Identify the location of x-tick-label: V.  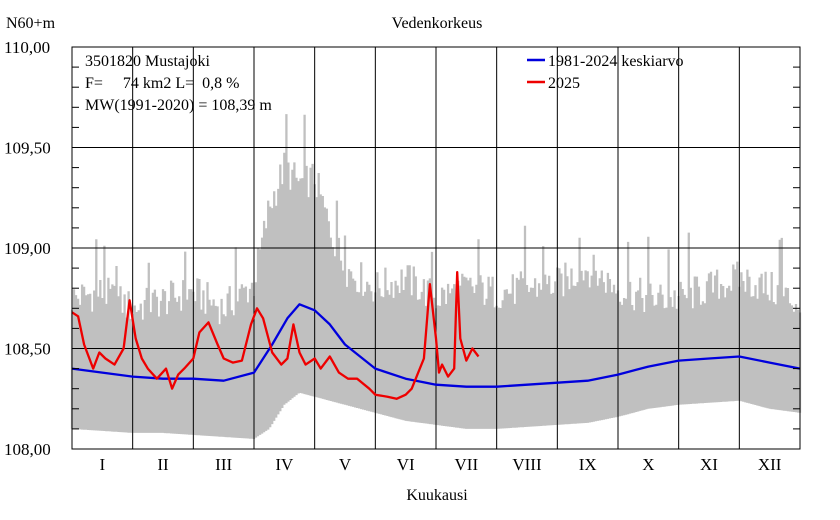
(345, 464).